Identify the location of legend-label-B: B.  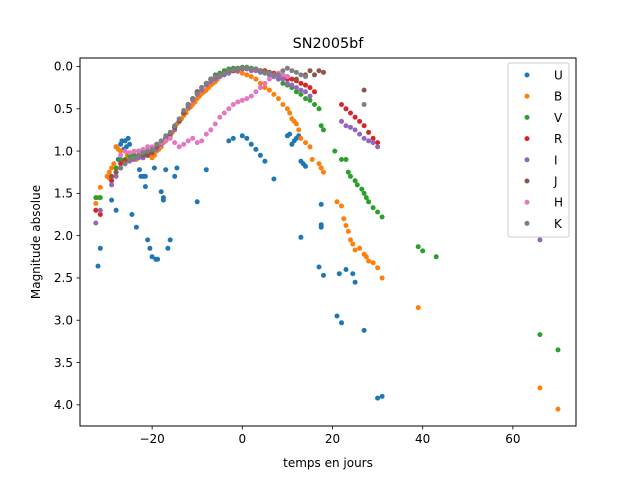
(558, 97).